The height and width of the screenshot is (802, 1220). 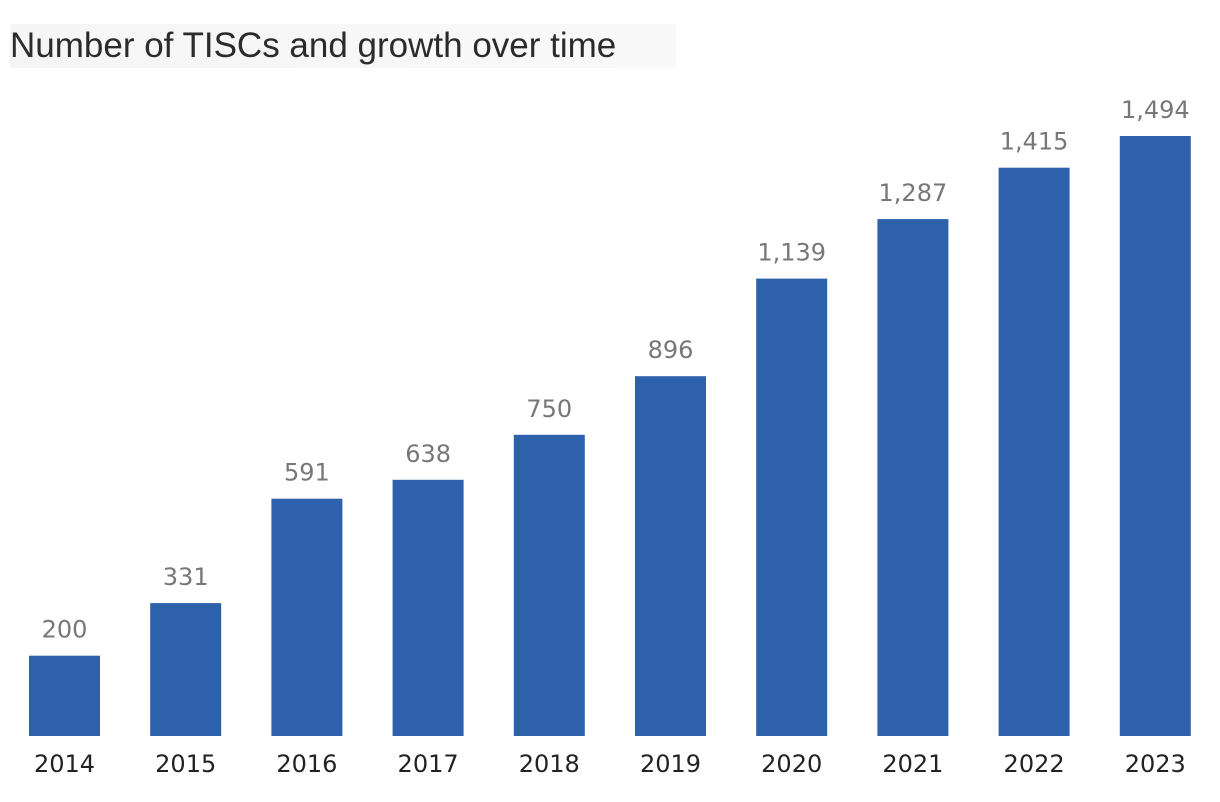 I want to click on value-label-2018: 750, so click(x=549, y=409).